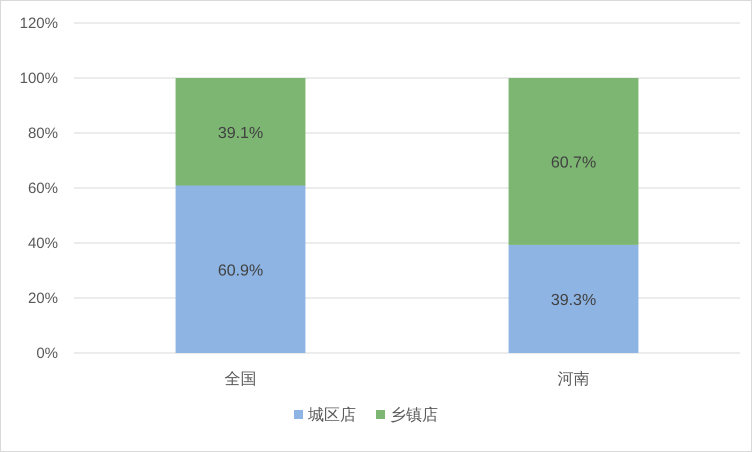 The width and height of the screenshot is (752, 452). What do you see at coordinates (43, 243) in the screenshot?
I see `y-tick-label: 40%` at bounding box center [43, 243].